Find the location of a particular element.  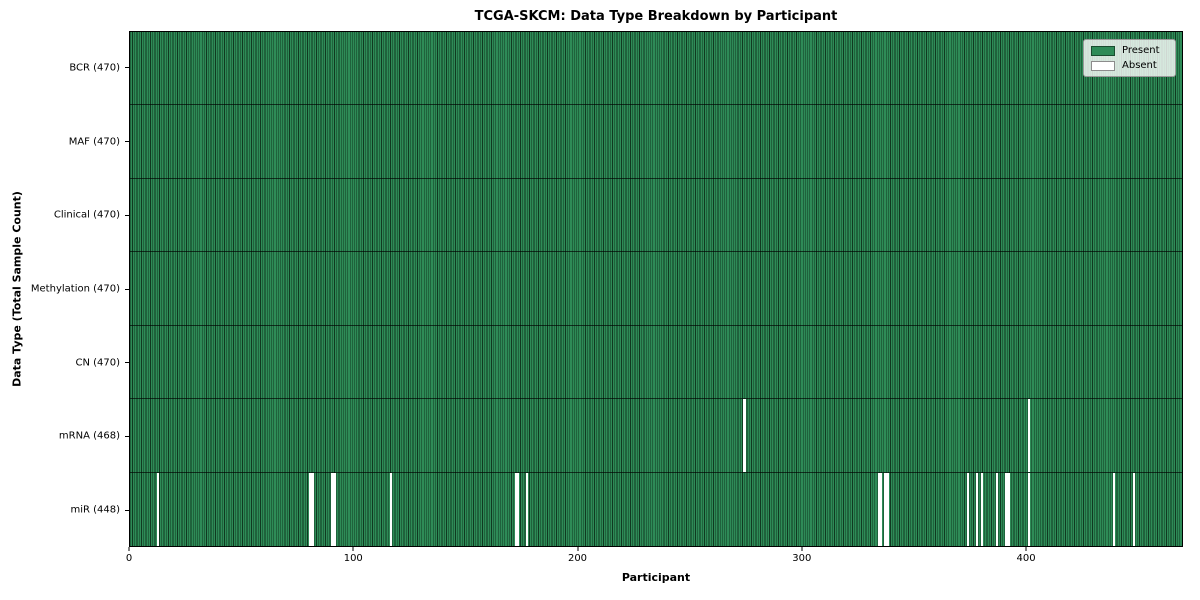

y-tick-label-Methylation: Methylation (470) is located at coordinates (75, 289).